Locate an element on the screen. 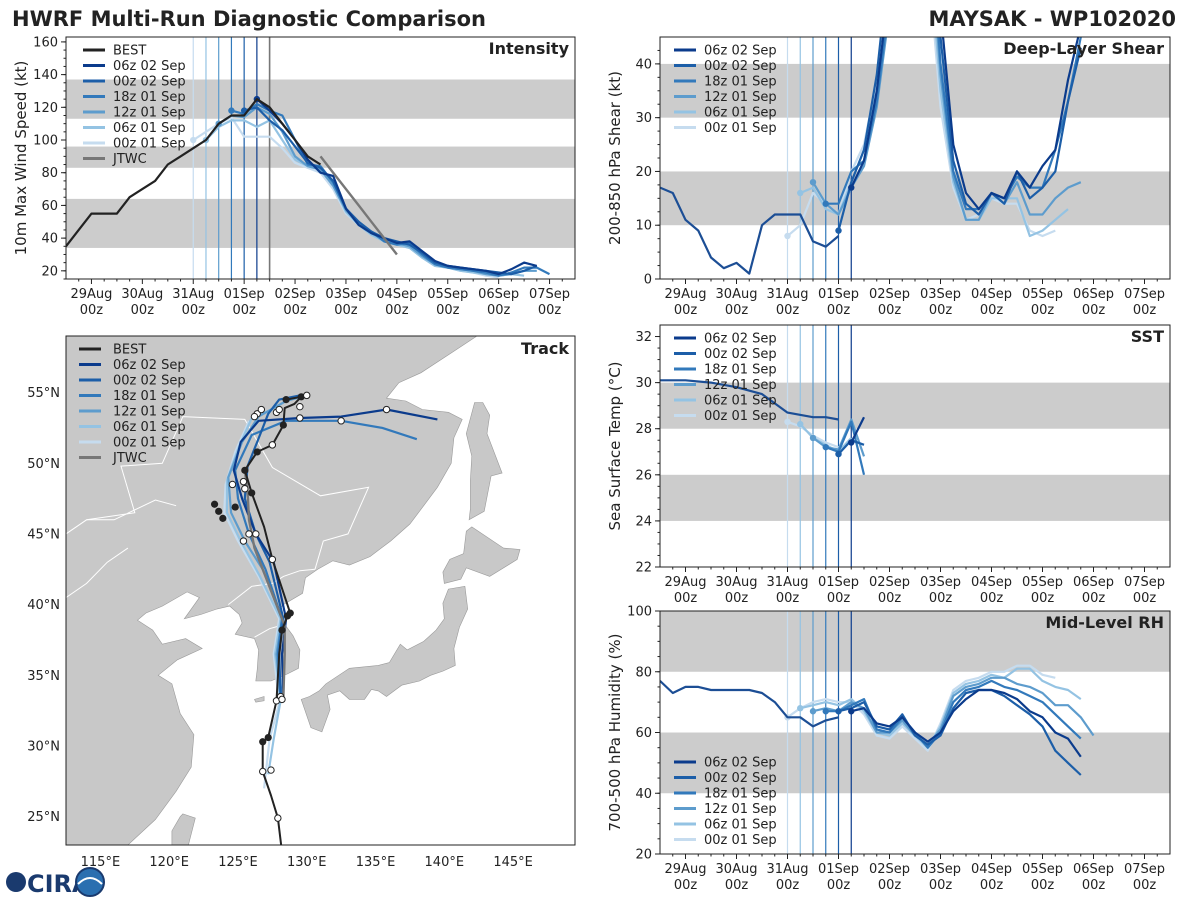 Image resolution: width=1200 pixels, height=900 pixels. y-tick-label: 80 is located at coordinates (49, 173).